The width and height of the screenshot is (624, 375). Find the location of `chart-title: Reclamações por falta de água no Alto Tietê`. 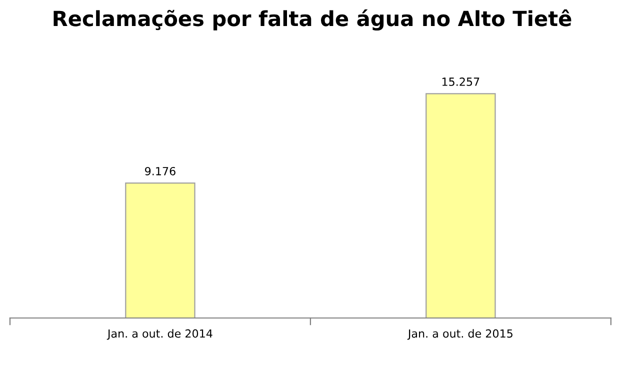

chart-title: Reclamações por falta de água no Alto Tietê is located at coordinates (313, 20).